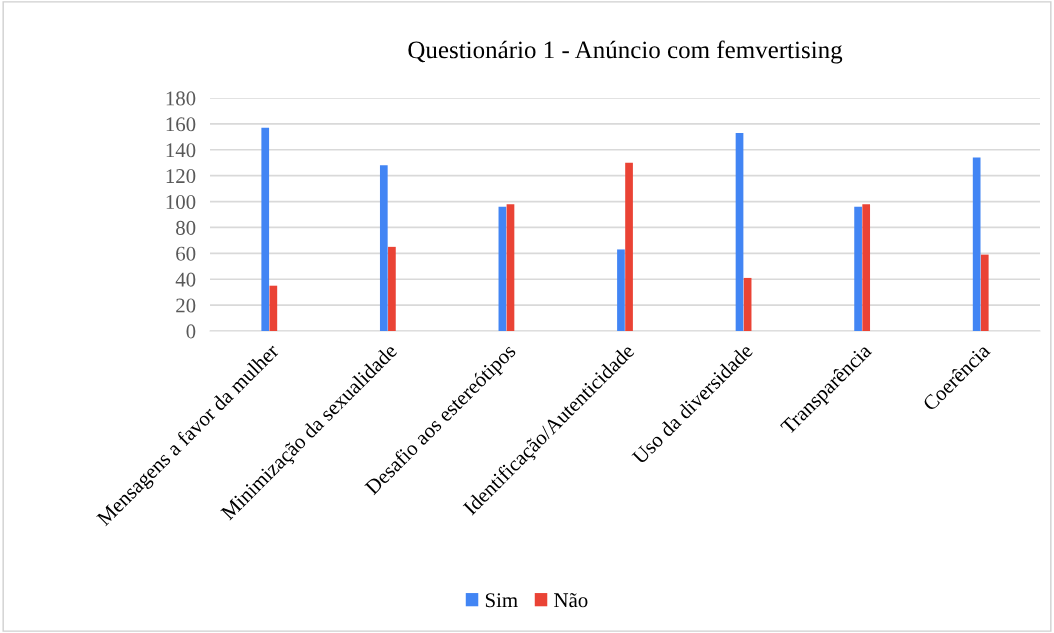  I want to click on y-tick-label: 40, so click(185, 279).